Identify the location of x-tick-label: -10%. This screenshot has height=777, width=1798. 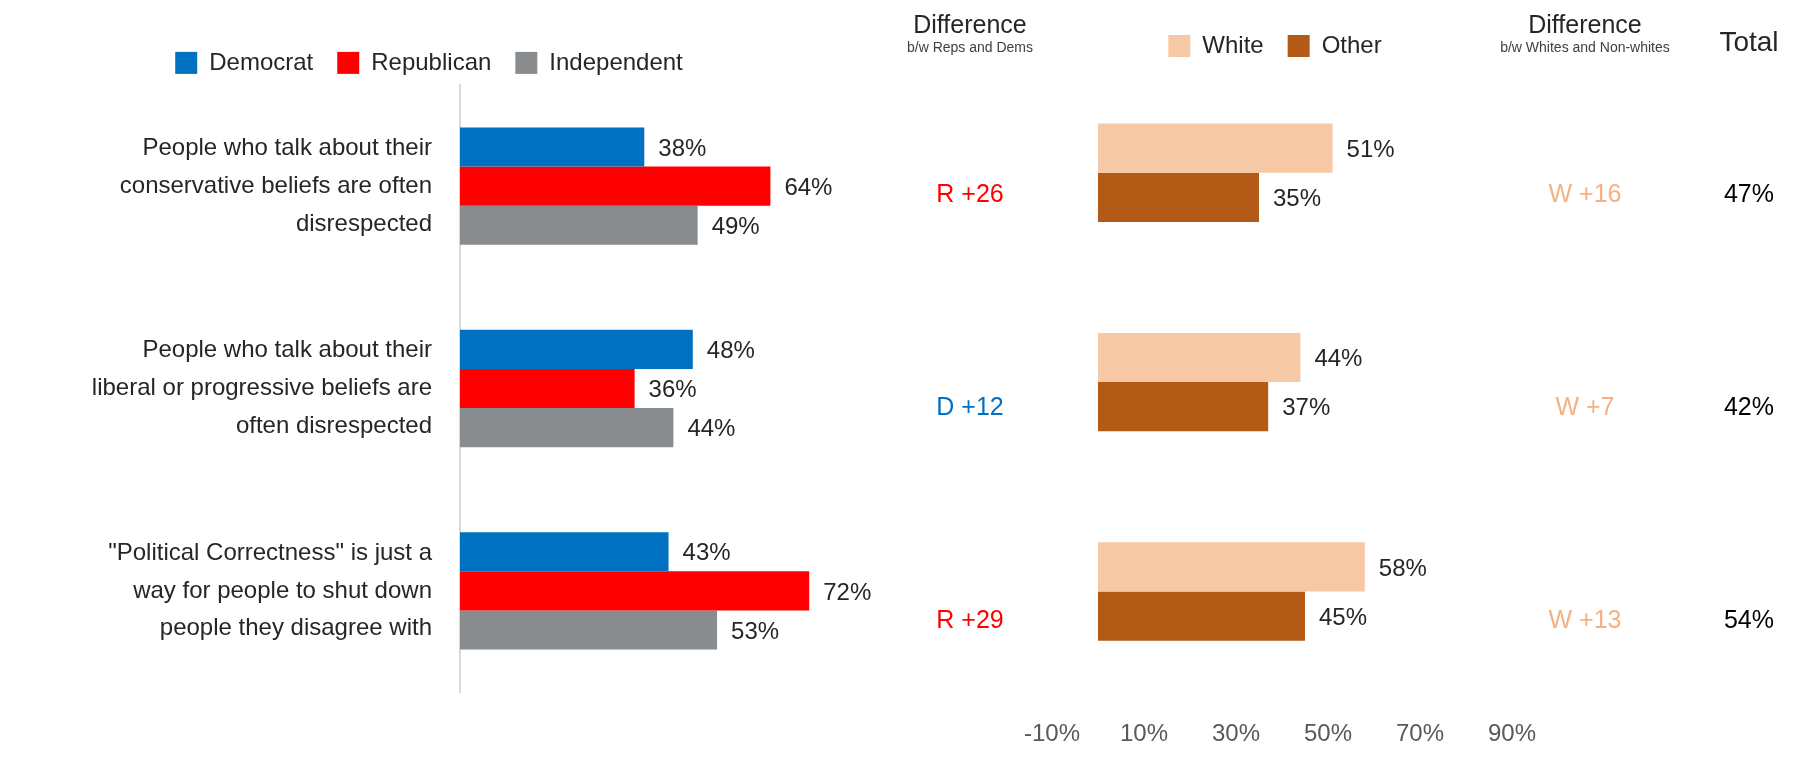
(1052, 733).